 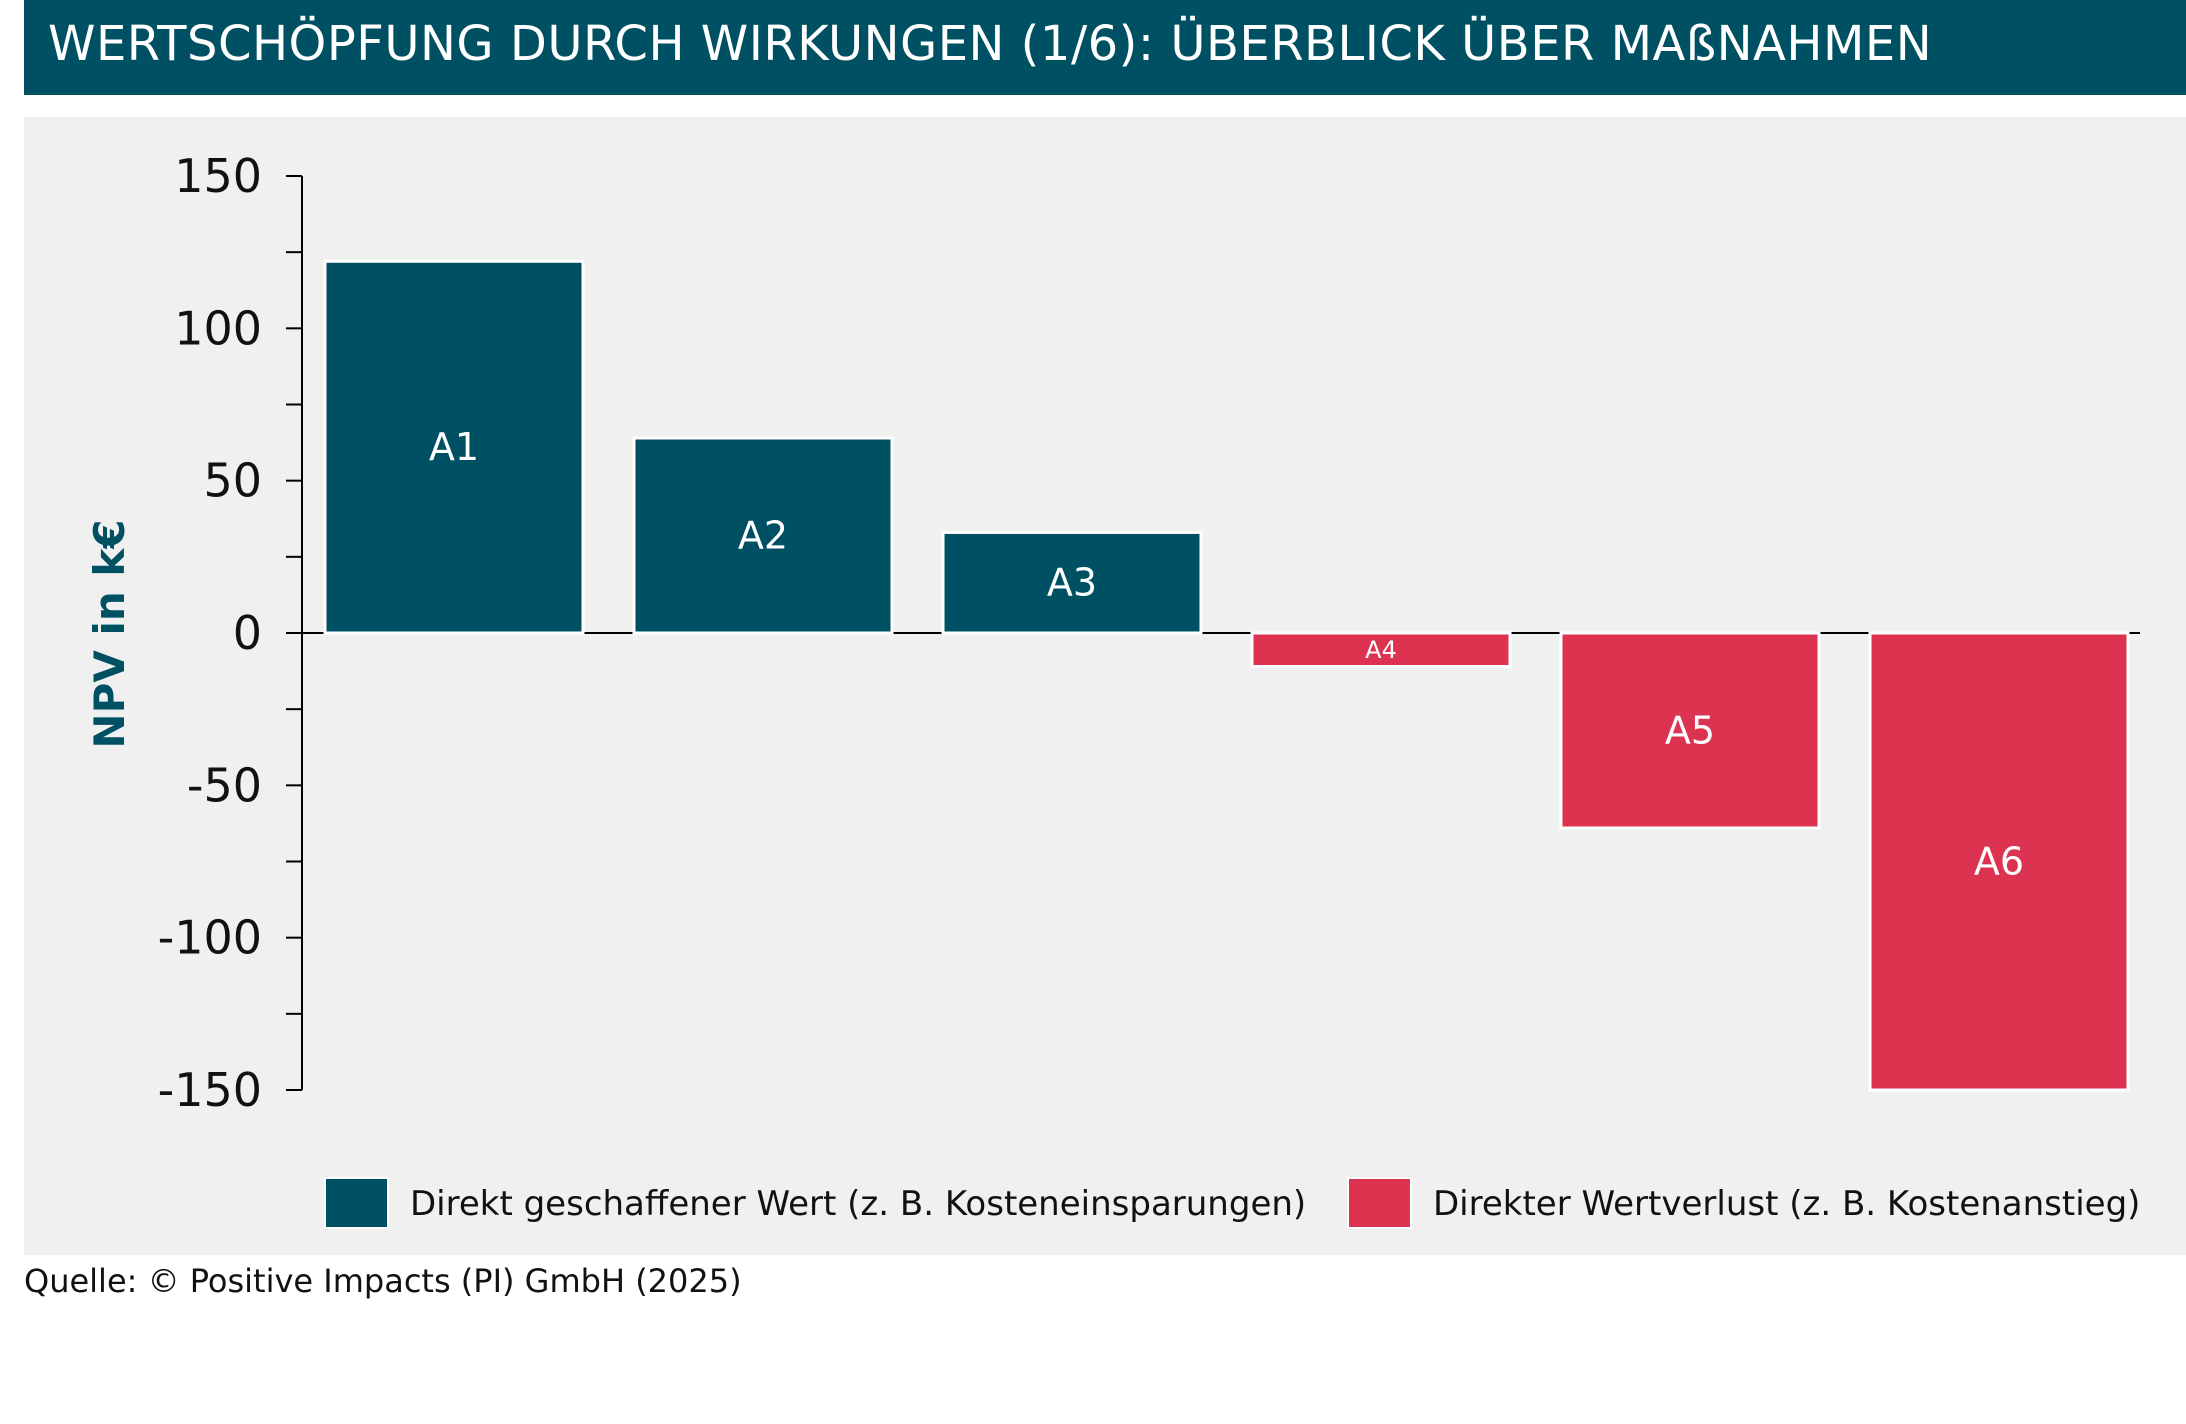 What do you see at coordinates (218, 176) in the screenshot?
I see `y-tick-label: 150` at bounding box center [218, 176].